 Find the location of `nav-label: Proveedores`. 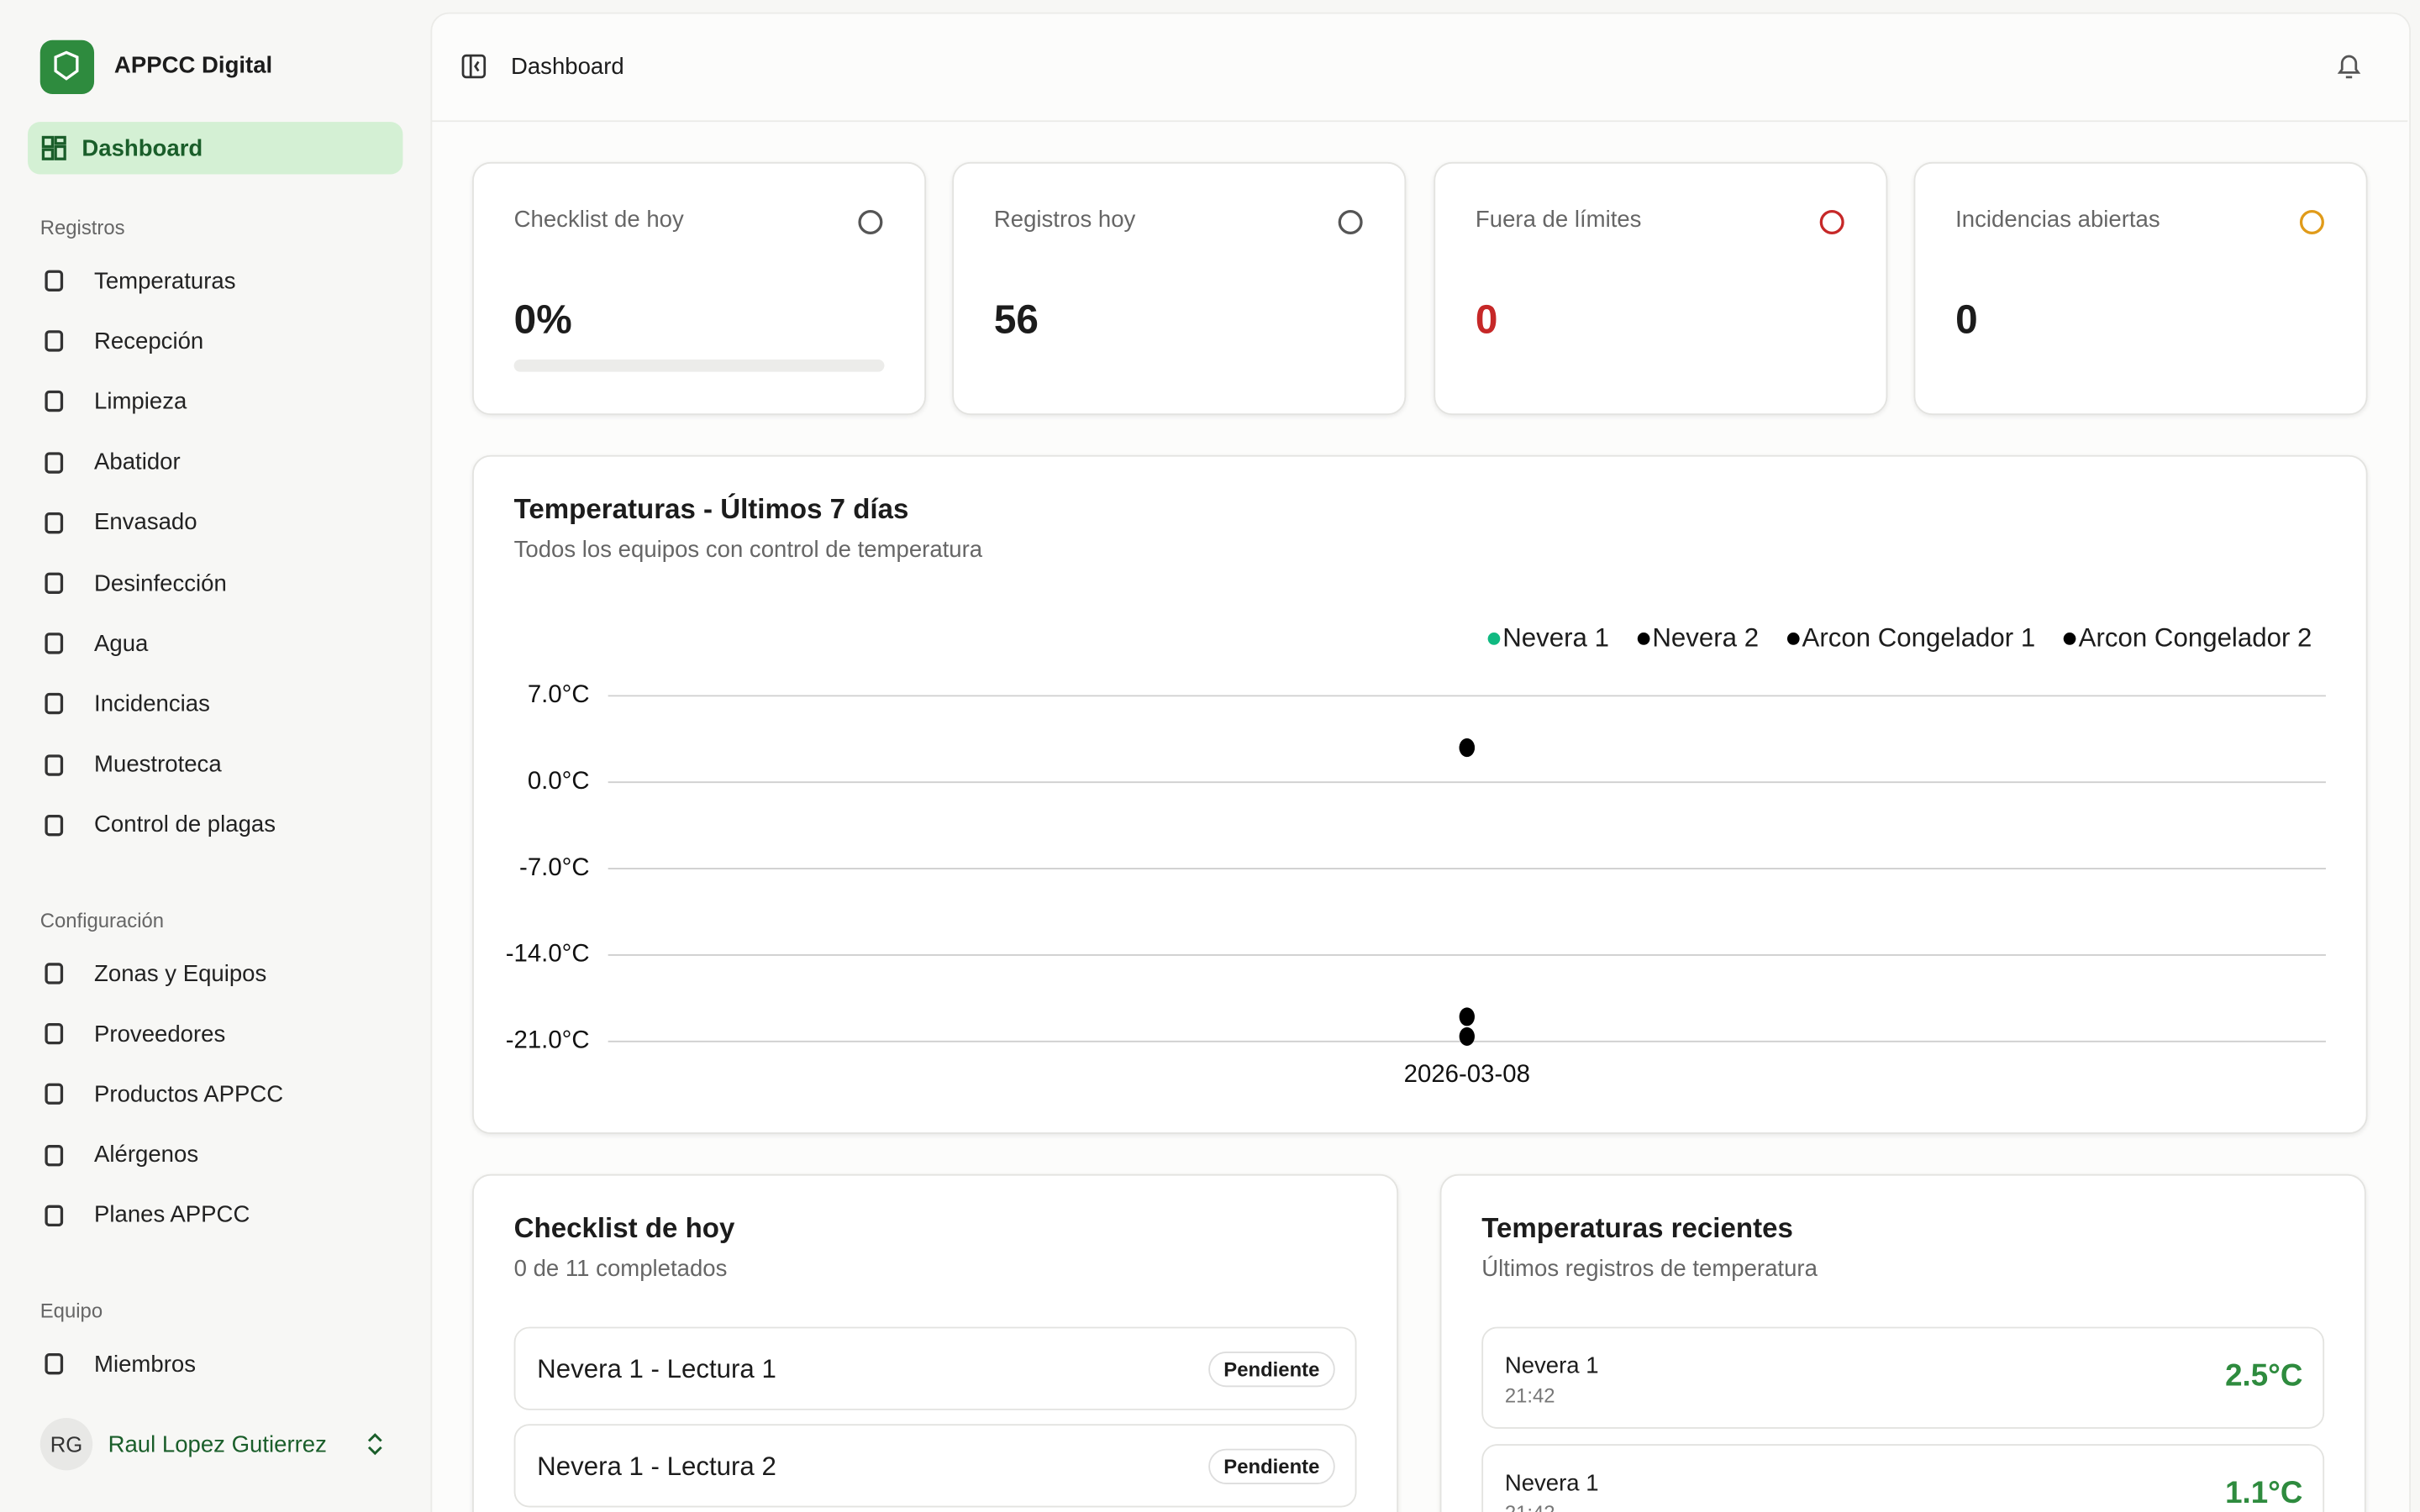

nav-label: Proveedores is located at coordinates (160, 1034).